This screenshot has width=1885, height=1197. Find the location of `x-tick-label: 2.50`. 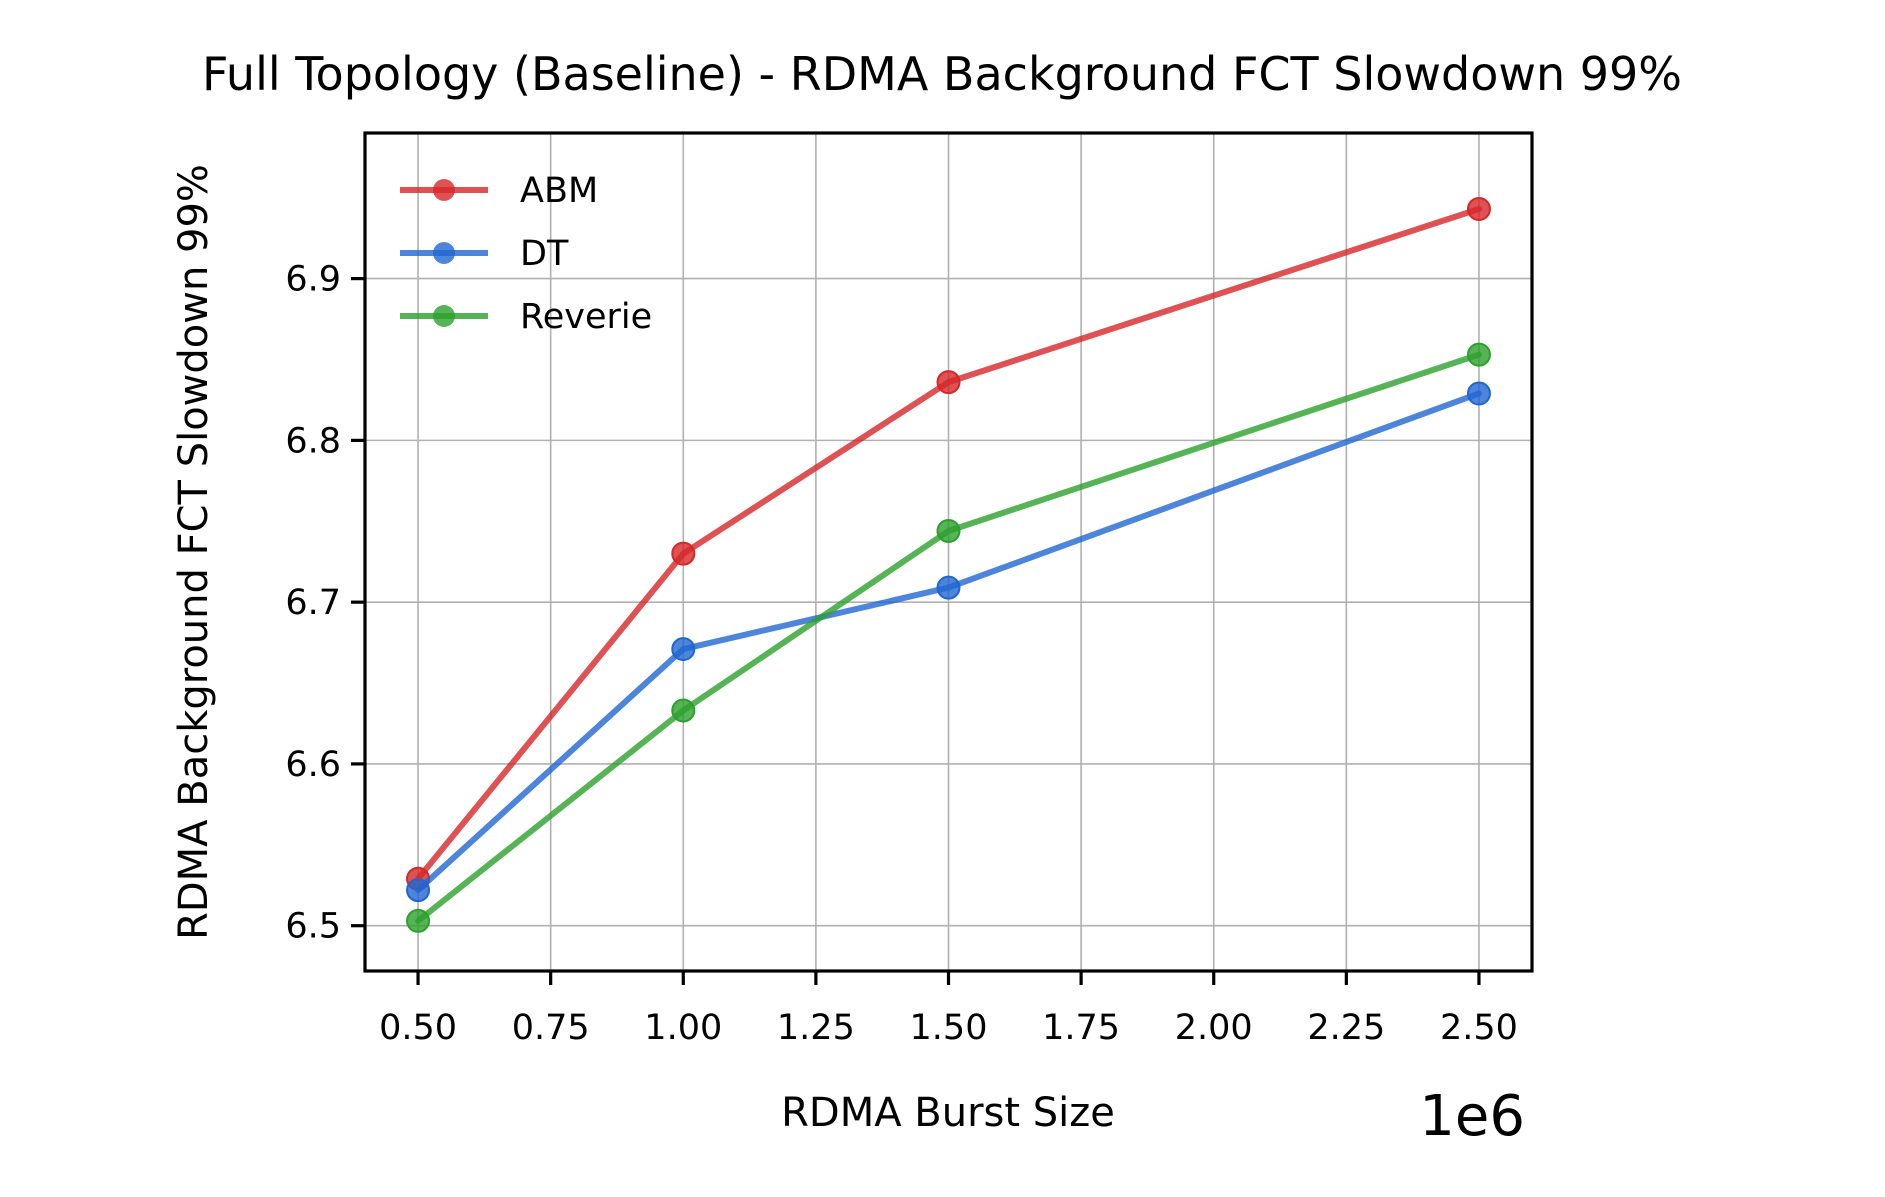

x-tick-label: 2.50 is located at coordinates (1479, 1028).